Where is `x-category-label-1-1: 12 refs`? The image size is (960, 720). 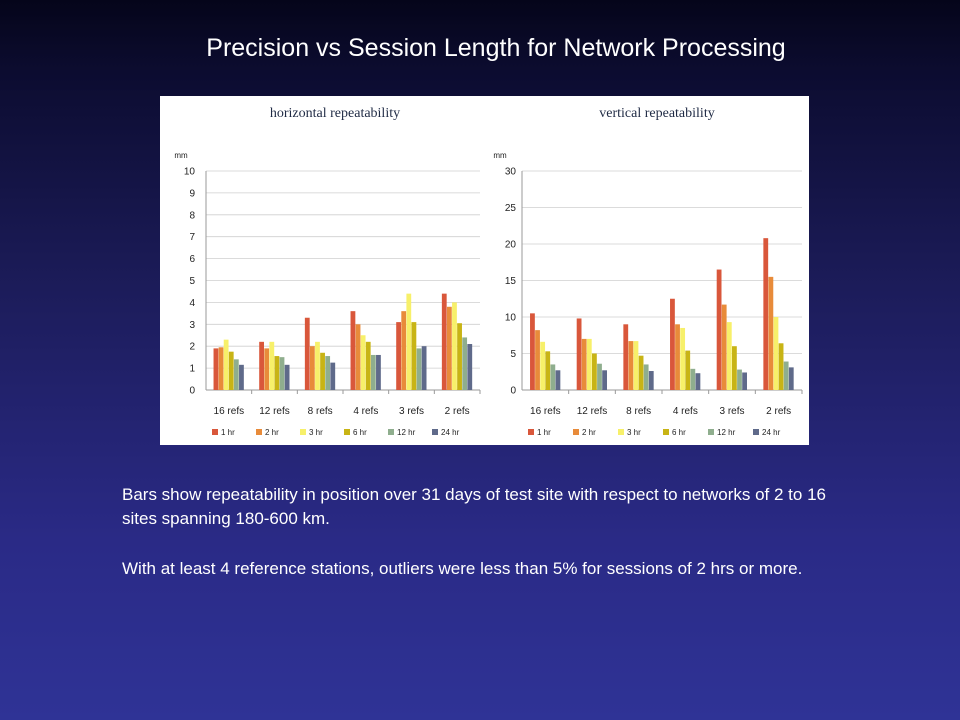
x-category-label-1-1: 12 refs is located at coordinates (592, 411).